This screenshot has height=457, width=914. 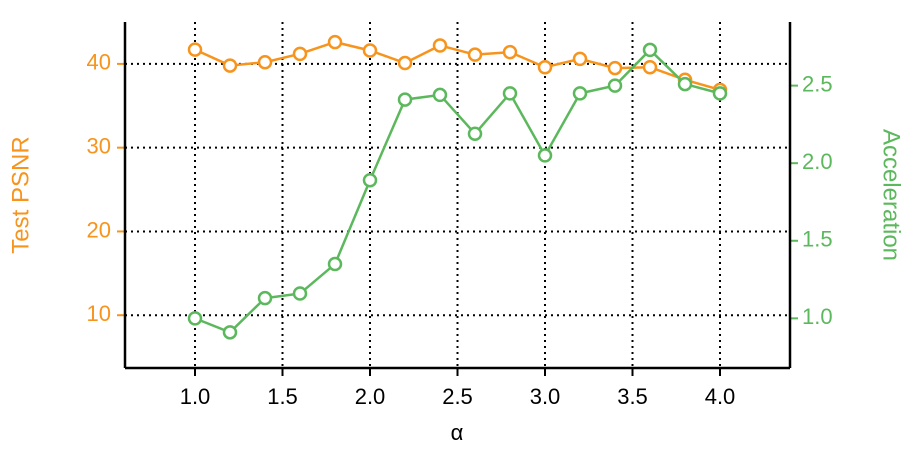 What do you see at coordinates (545, 396) in the screenshot?
I see `x-tick-label: 3.0` at bounding box center [545, 396].